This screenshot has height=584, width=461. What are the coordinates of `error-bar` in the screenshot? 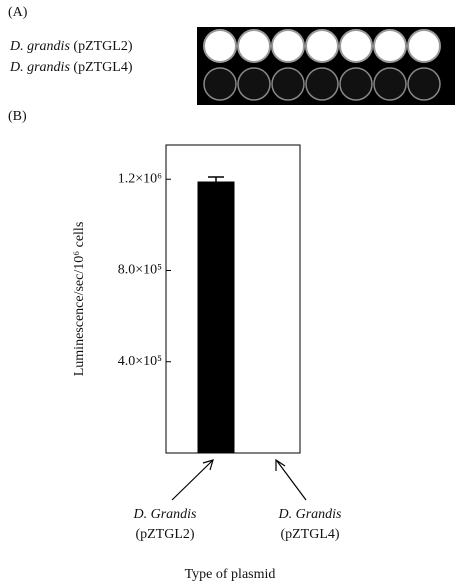 It's located at (216, 179).